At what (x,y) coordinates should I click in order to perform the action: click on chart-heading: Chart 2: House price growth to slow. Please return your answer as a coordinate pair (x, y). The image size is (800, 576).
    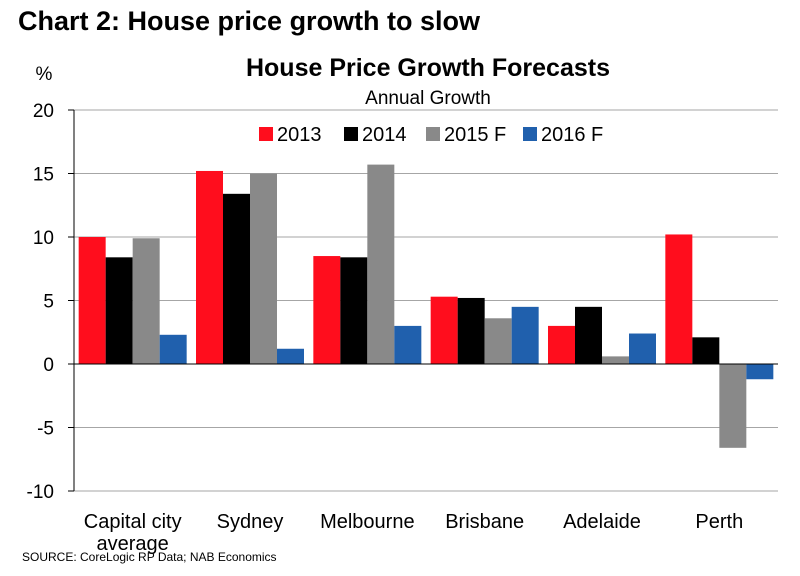
    Looking at the image, I should click on (249, 21).